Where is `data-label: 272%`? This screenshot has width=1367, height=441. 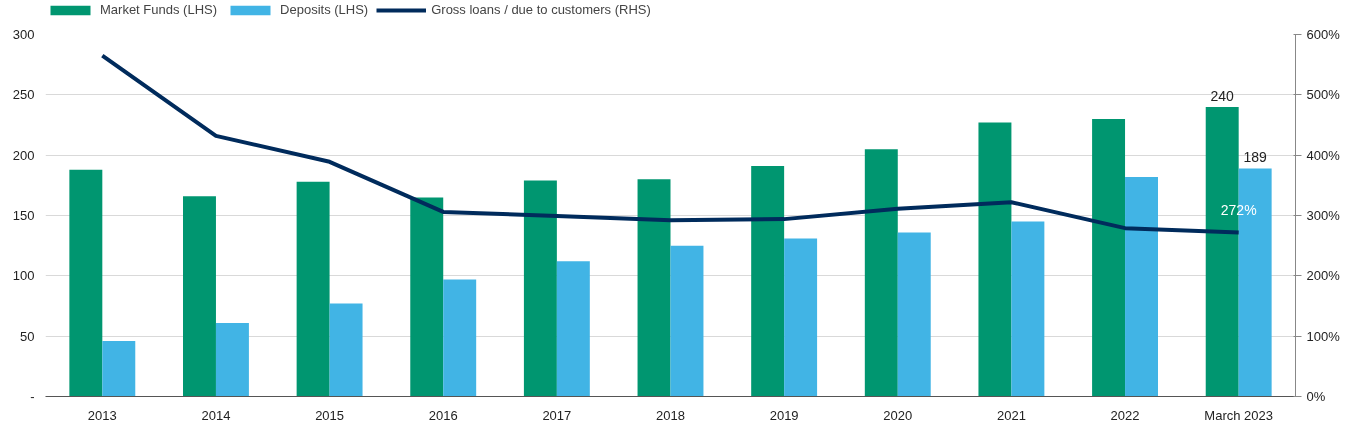
data-label: 272% is located at coordinates (1238, 210).